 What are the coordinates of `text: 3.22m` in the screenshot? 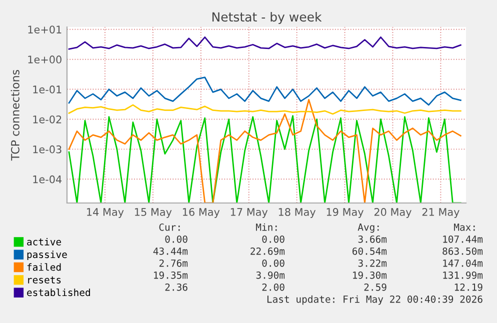 It's located at (372, 263).